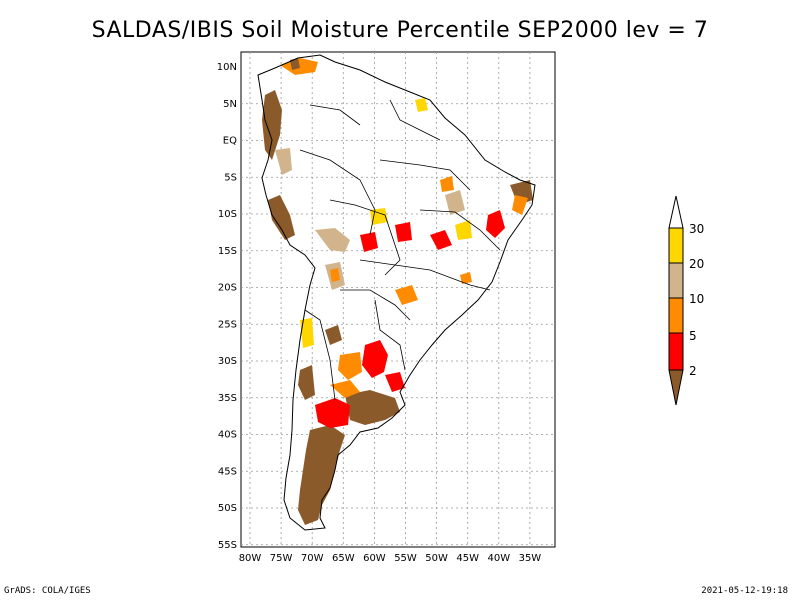  I want to click on latitude-labels: 10N 5N EQ 5S 10S 15S 20S 25S 30S 35S 40S 45S 50S 55S, so click(227, 306).